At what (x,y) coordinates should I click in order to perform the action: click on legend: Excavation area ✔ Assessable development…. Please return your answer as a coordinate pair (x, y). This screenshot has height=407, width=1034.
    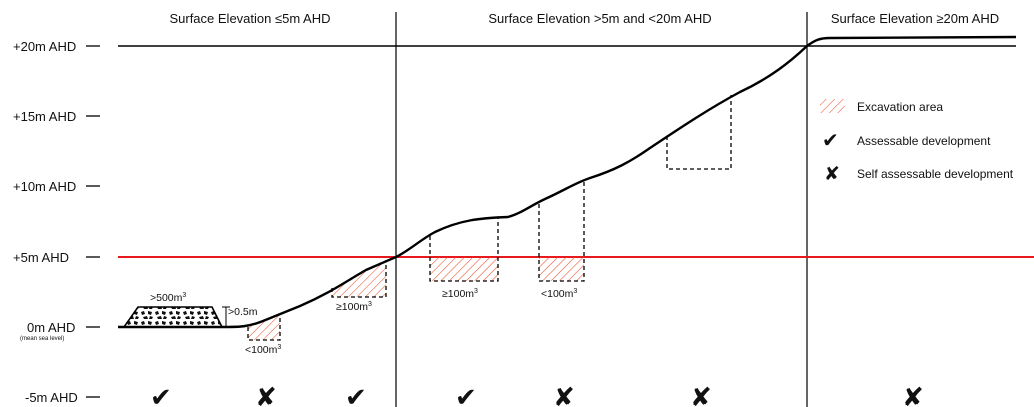
    Looking at the image, I should click on (917, 142).